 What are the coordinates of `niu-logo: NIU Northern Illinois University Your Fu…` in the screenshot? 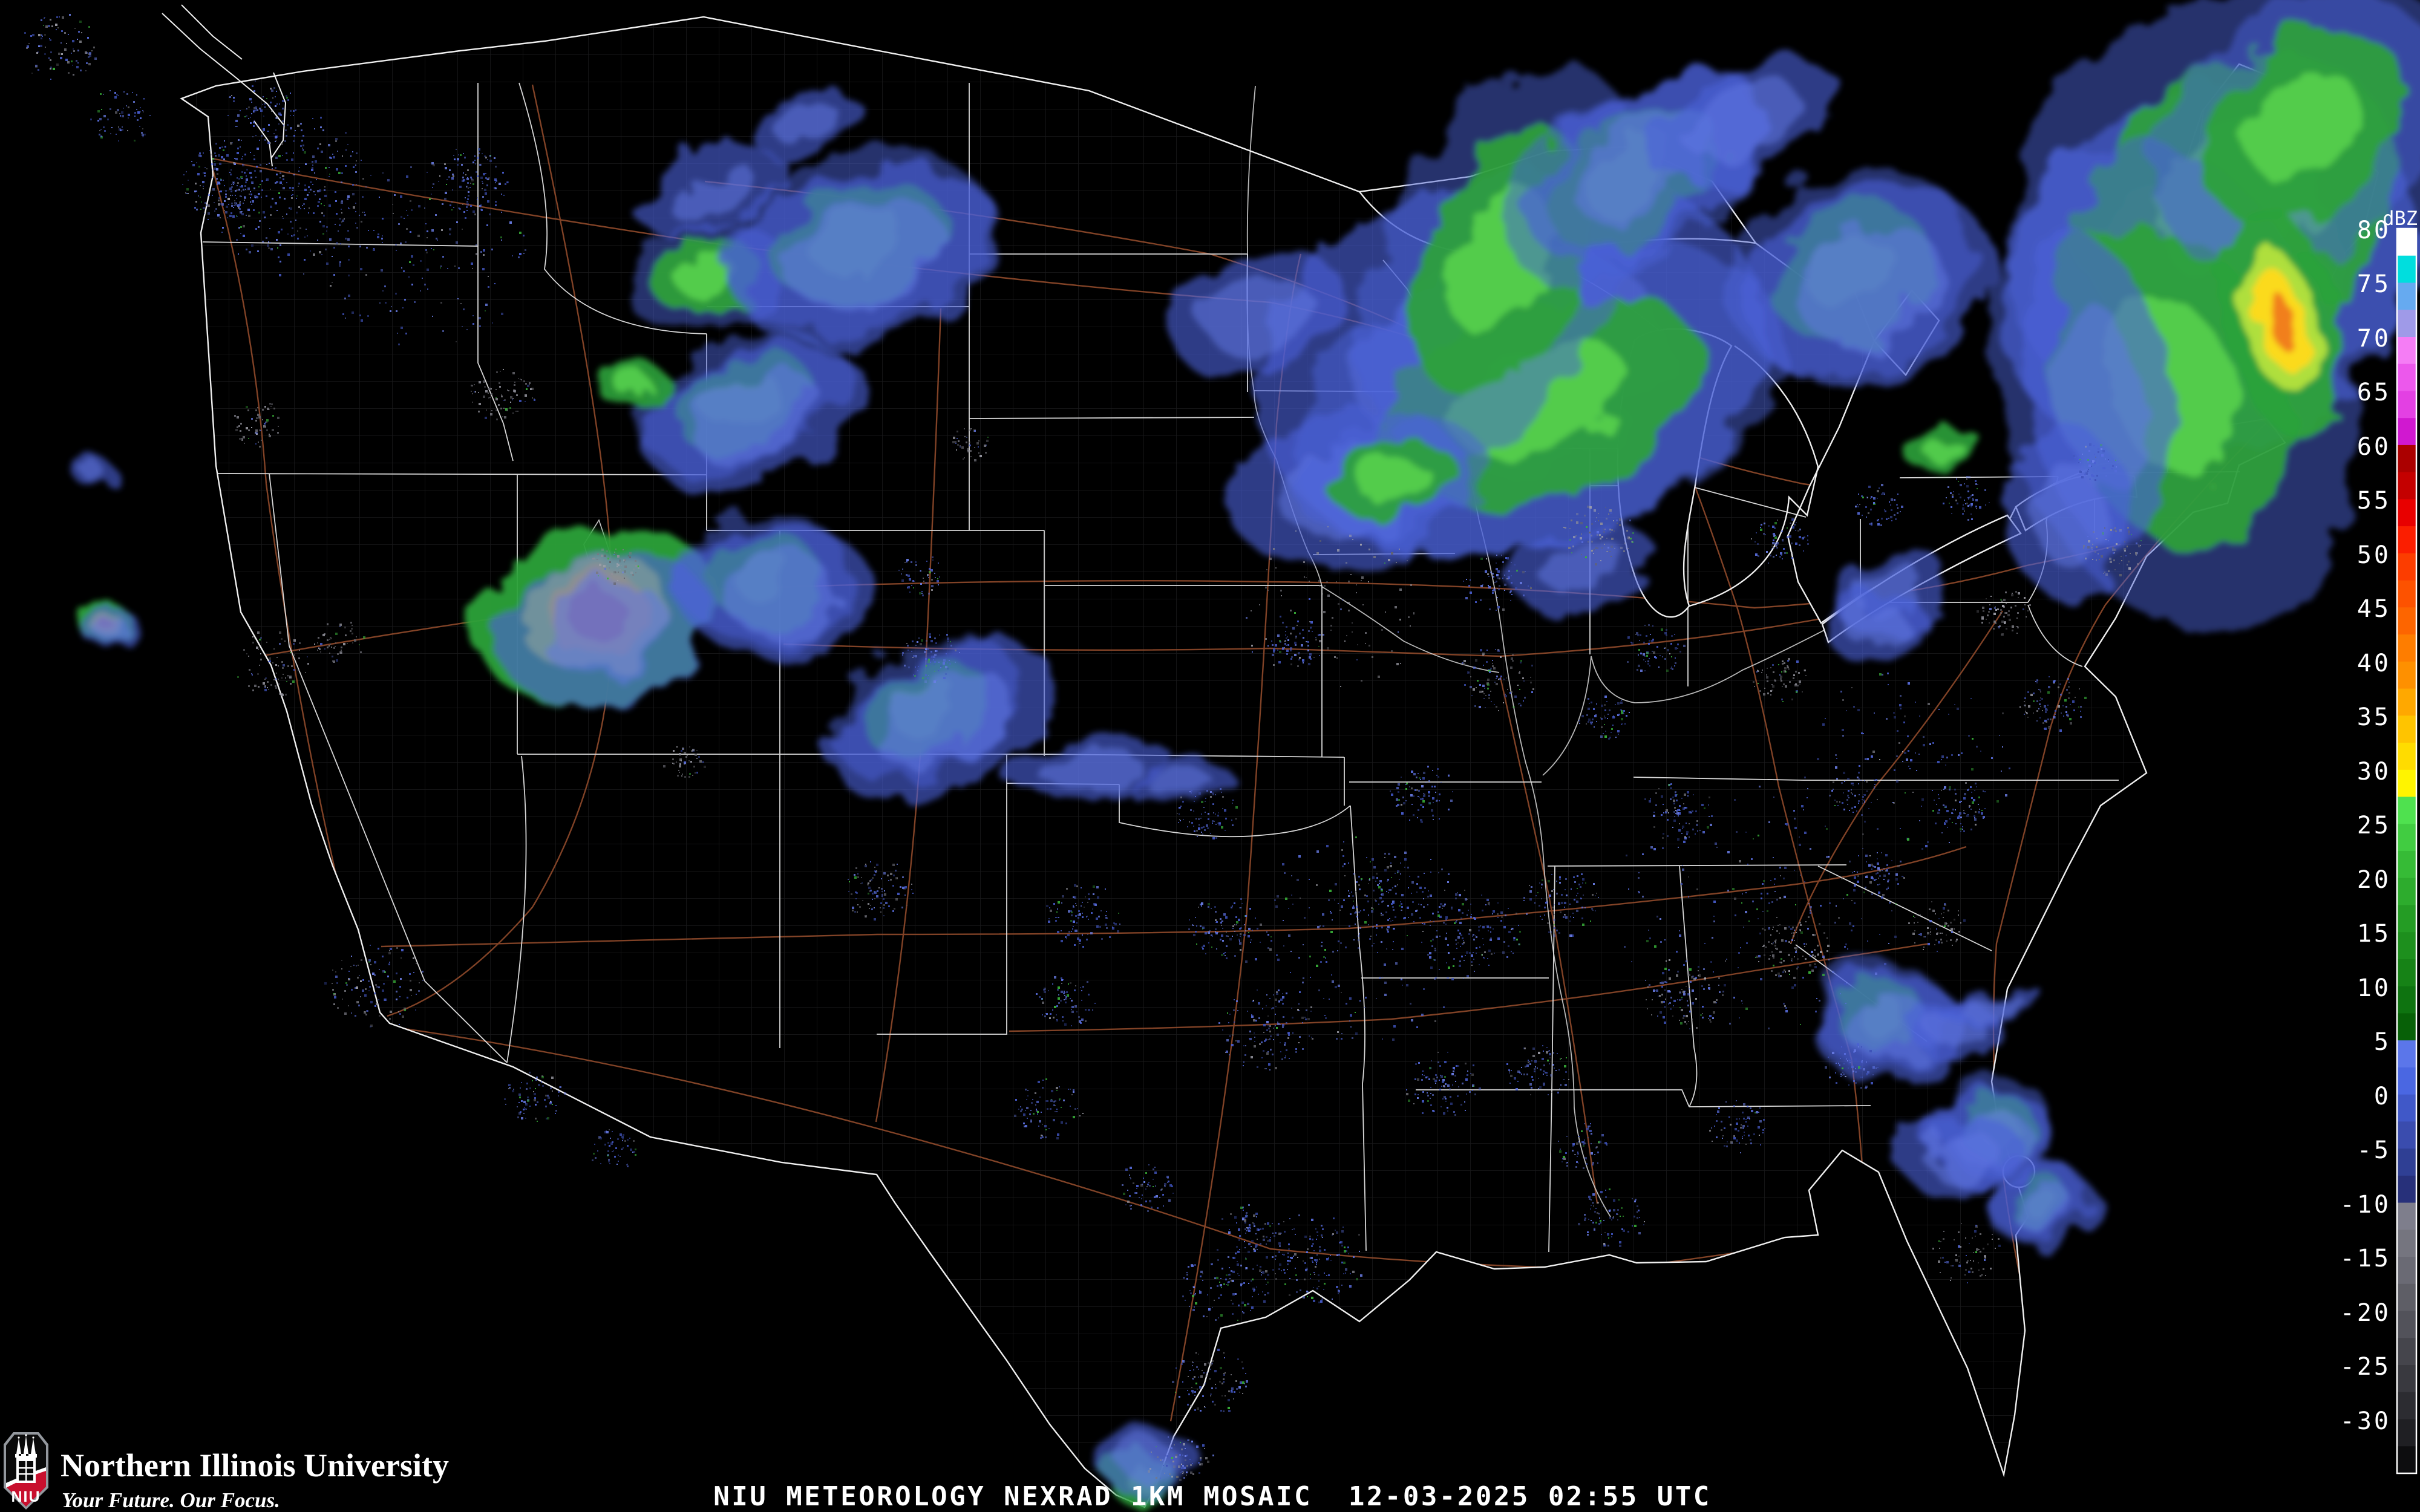 It's located at (226, 1472).